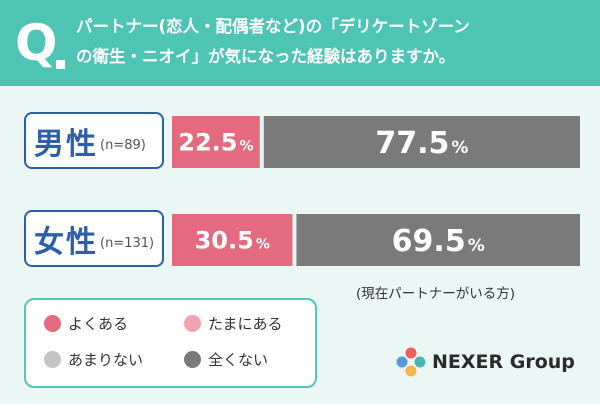  I want to click on group-name-female: 女性, so click(66, 242).